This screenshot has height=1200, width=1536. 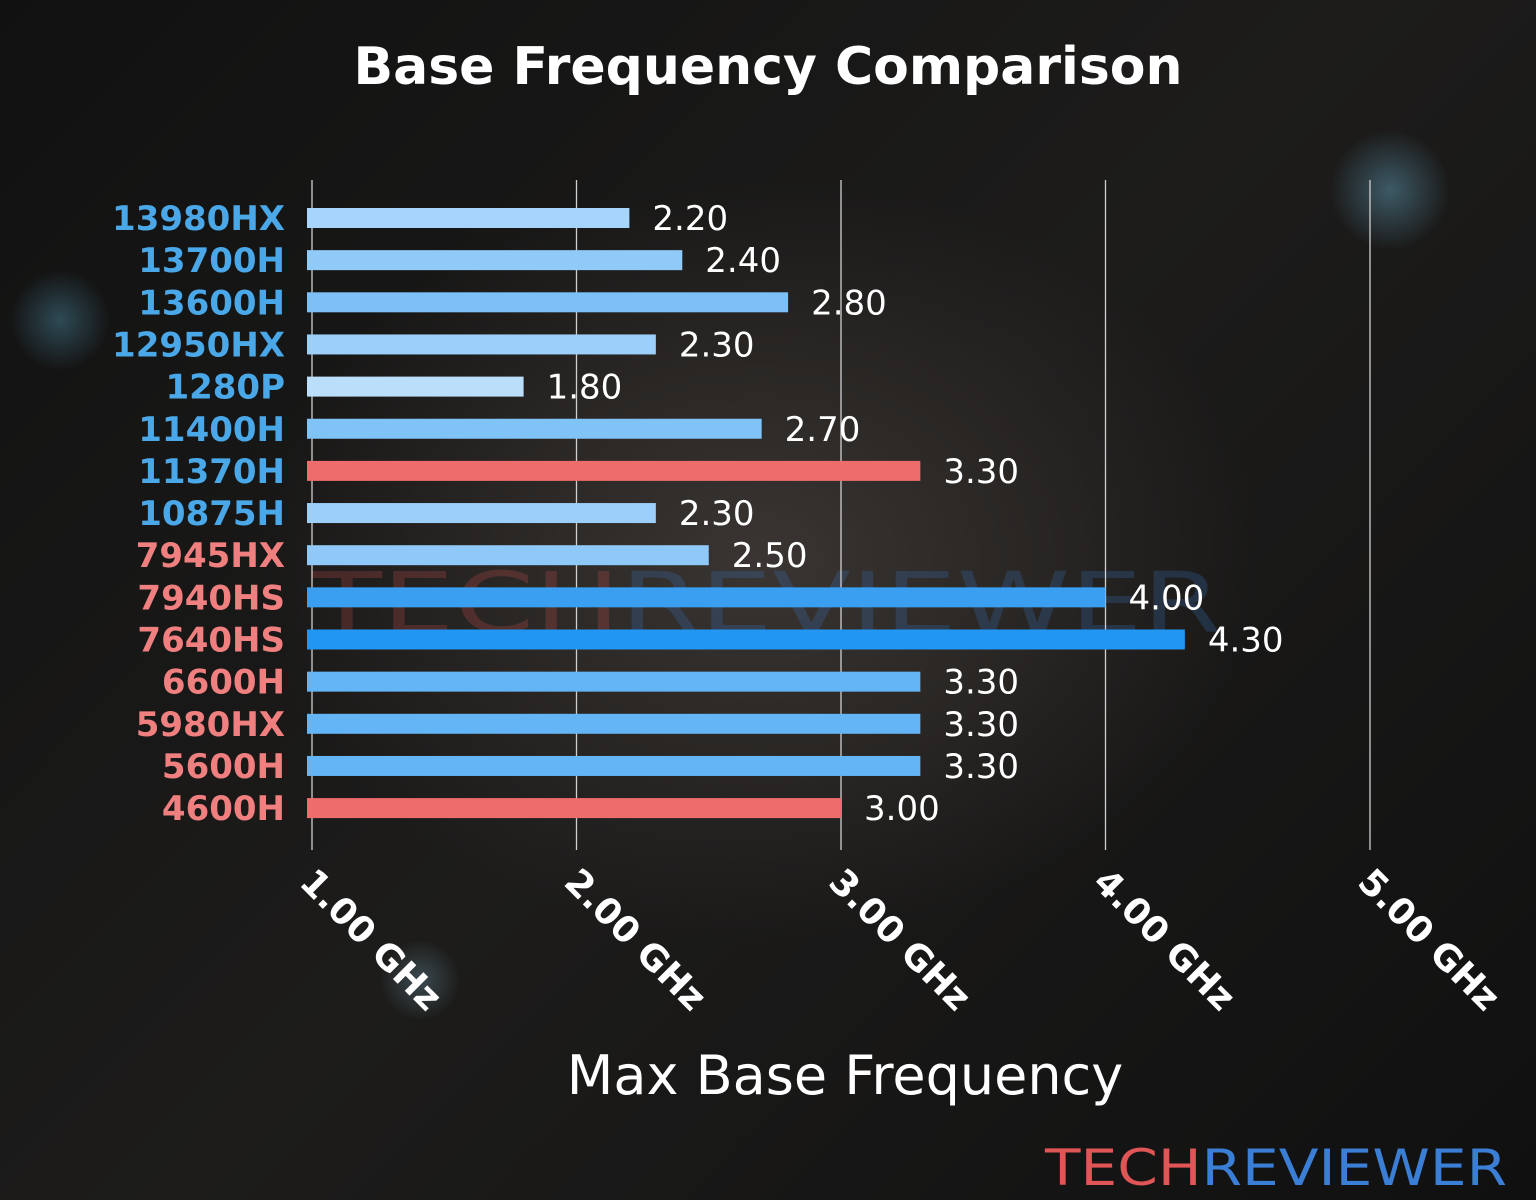 What do you see at coordinates (845, 1075) in the screenshot?
I see `x-axis-label: Max Base Frequency` at bounding box center [845, 1075].